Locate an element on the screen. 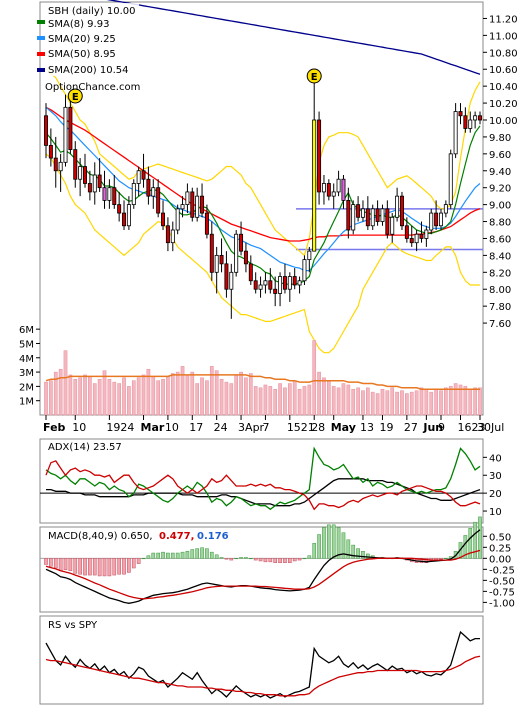 The image size is (526, 710). signal-value: 0.176 is located at coordinates (213, 536).